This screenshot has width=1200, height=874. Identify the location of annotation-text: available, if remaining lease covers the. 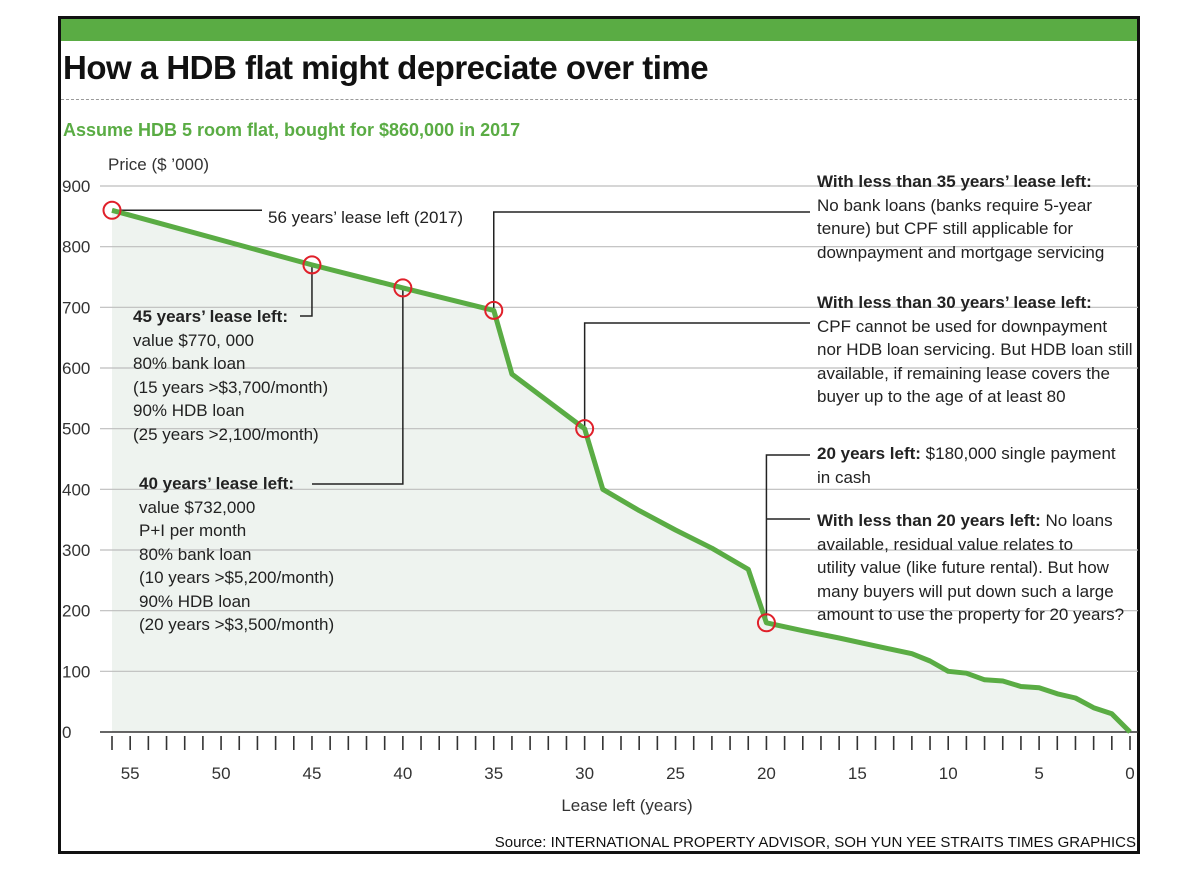
(963, 373).